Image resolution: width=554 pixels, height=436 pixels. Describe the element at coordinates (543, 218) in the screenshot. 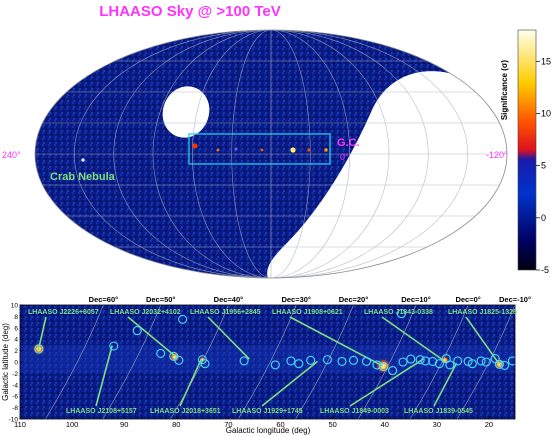

I see `colorbar-tick-label: 0` at that location.